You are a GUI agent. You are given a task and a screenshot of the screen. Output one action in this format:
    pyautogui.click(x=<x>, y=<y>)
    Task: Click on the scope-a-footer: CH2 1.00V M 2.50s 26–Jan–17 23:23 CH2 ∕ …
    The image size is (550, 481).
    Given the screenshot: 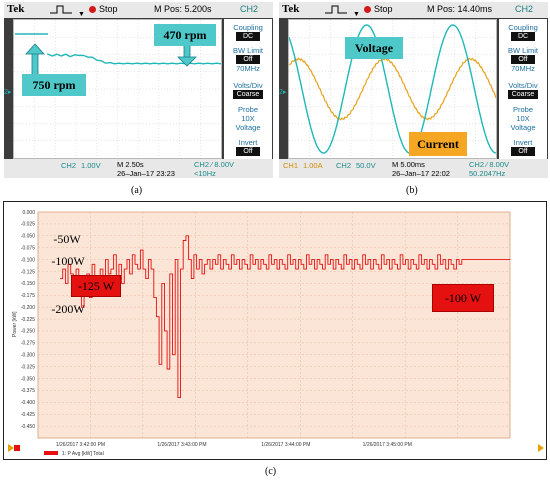 What is the action you would take?
    pyautogui.click(x=138, y=168)
    